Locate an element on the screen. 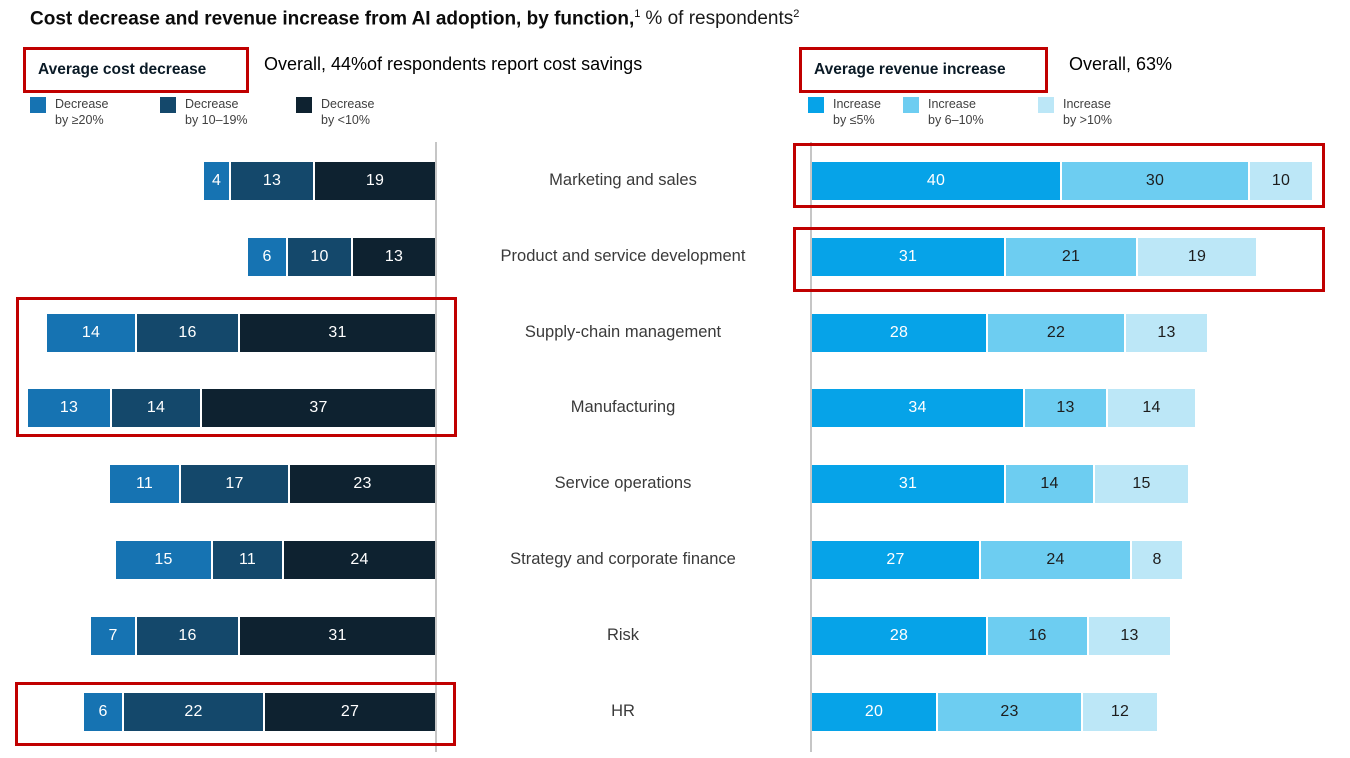 Image resolution: width=1350 pixels, height=758 pixels. revenue-bar-row-0: 40 30 10 is located at coordinates (1062, 181).